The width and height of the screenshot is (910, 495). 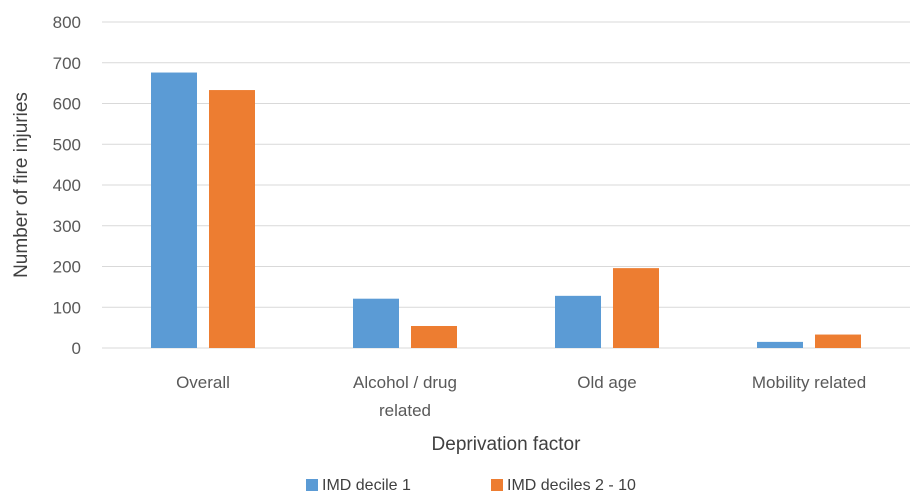 What do you see at coordinates (203, 382) in the screenshot?
I see `x-category-label: Overall` at bounding box center [203, 382].